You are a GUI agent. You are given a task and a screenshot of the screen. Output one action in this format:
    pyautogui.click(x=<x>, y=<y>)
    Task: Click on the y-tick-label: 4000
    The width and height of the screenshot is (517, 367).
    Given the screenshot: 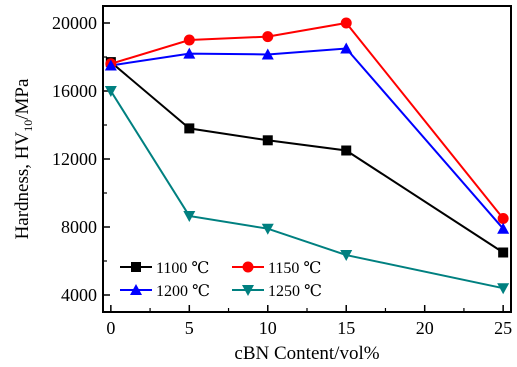 What is the action you would take?
    pyautogui.click(x=79, y=295)
    